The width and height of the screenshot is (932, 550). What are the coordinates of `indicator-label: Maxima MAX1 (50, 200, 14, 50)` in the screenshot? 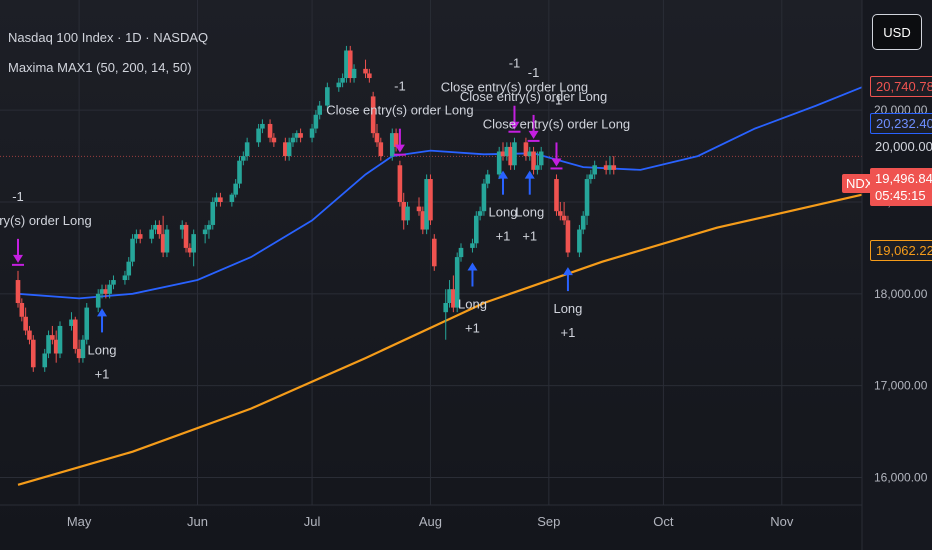 It's located at (100, 67).